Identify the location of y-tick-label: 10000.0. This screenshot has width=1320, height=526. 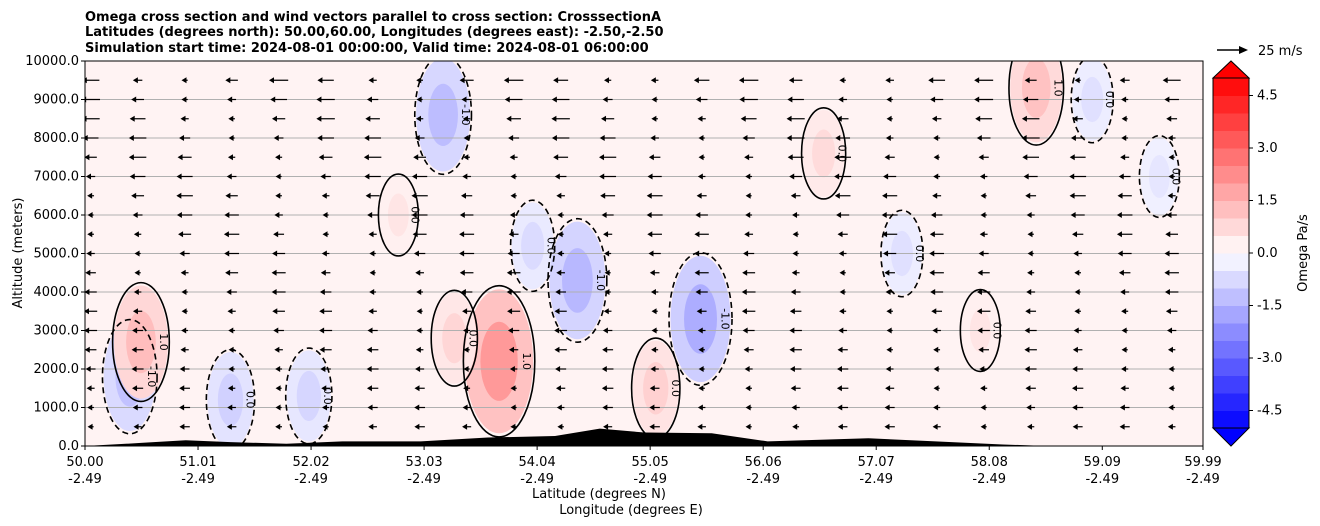
(52, 61).